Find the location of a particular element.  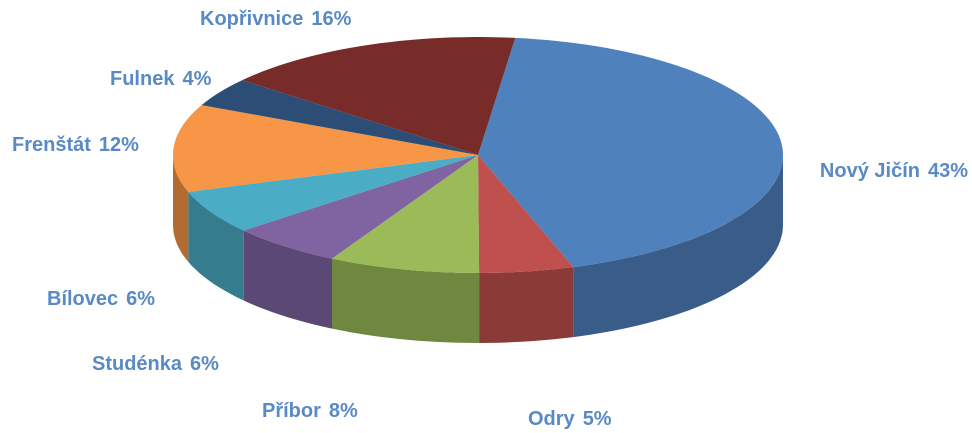

label-category: Kopřivnice is located at coordinates (251, 19).